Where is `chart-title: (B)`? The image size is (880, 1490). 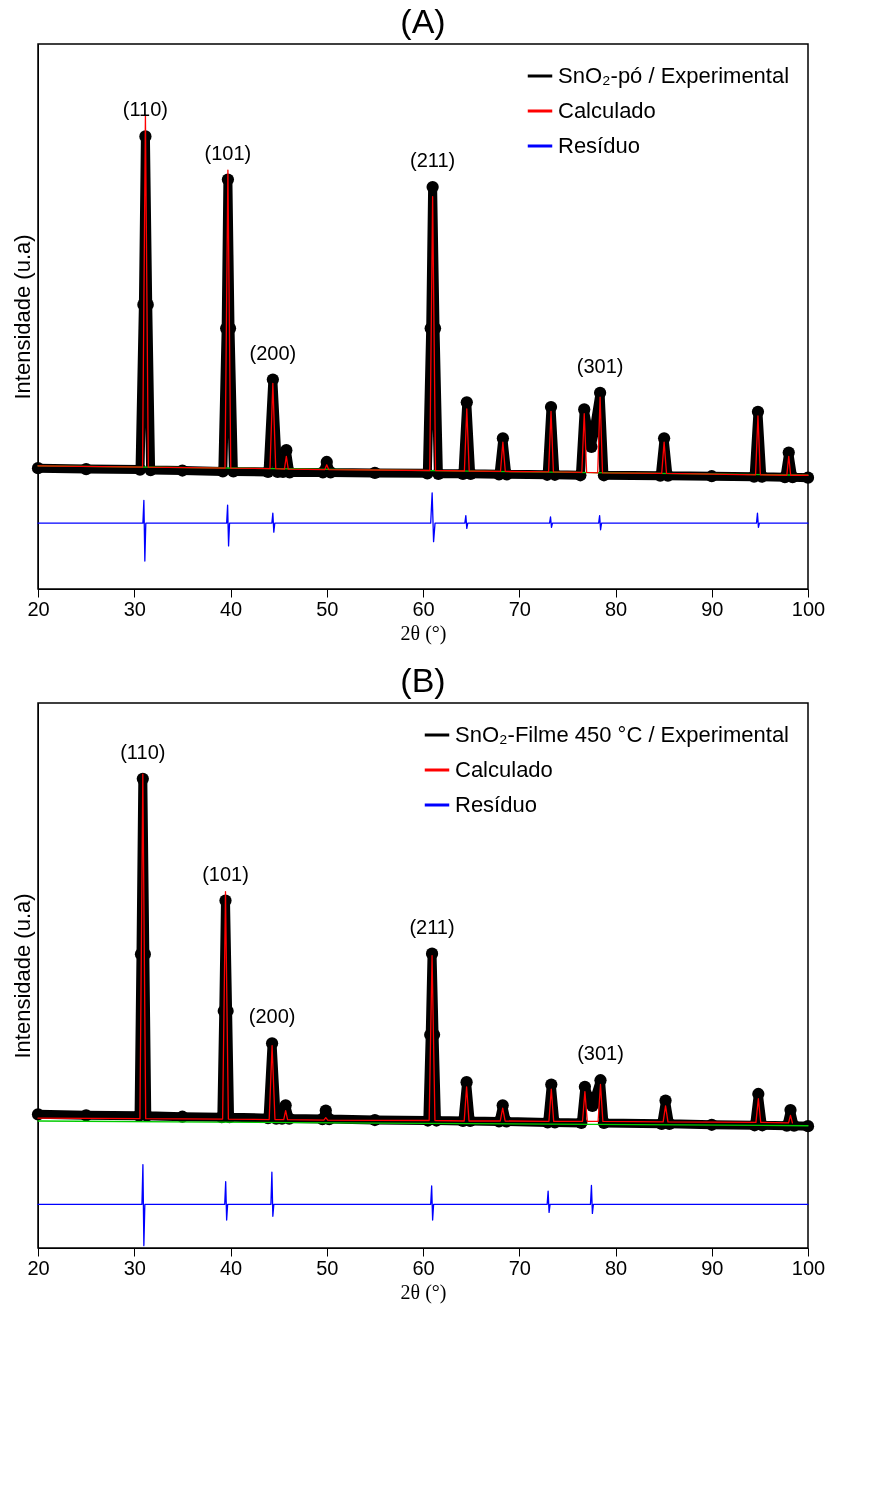
chart-title: (B) is located at coordinates (423, 680).